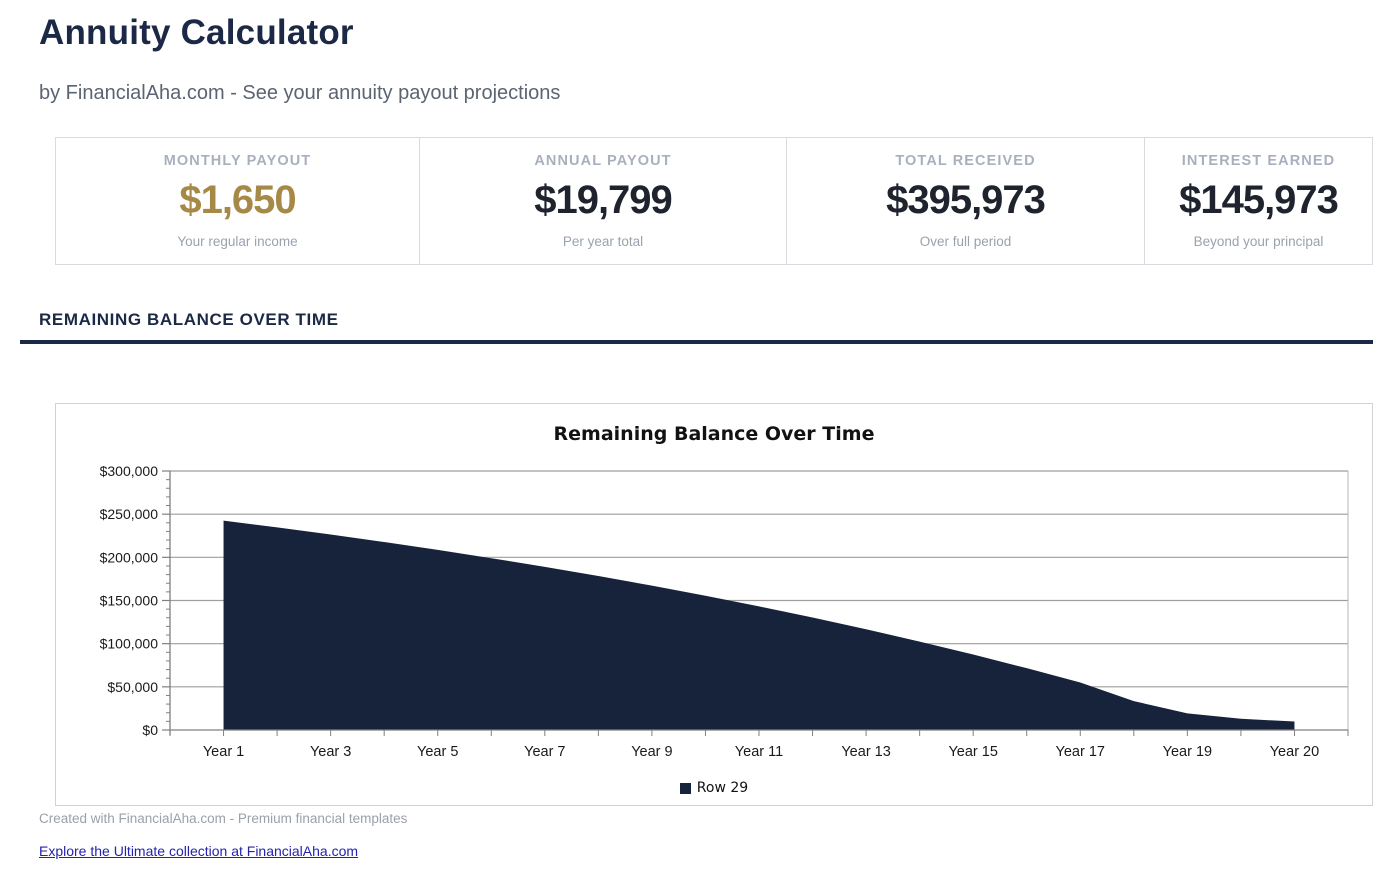 The image size is (1394, 879). What do you see at coordinates (722, 788) in the screenshot?
I see `legend-label: Row 29` at bounding box center [722, 788].